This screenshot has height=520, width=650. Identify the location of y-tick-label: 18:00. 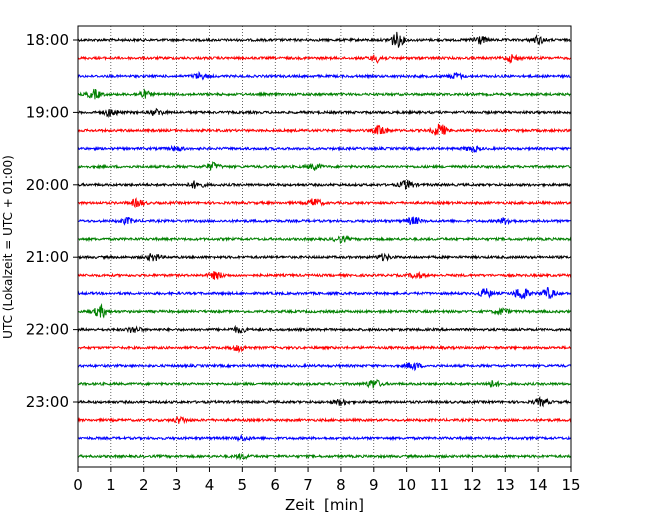
(47, 40).